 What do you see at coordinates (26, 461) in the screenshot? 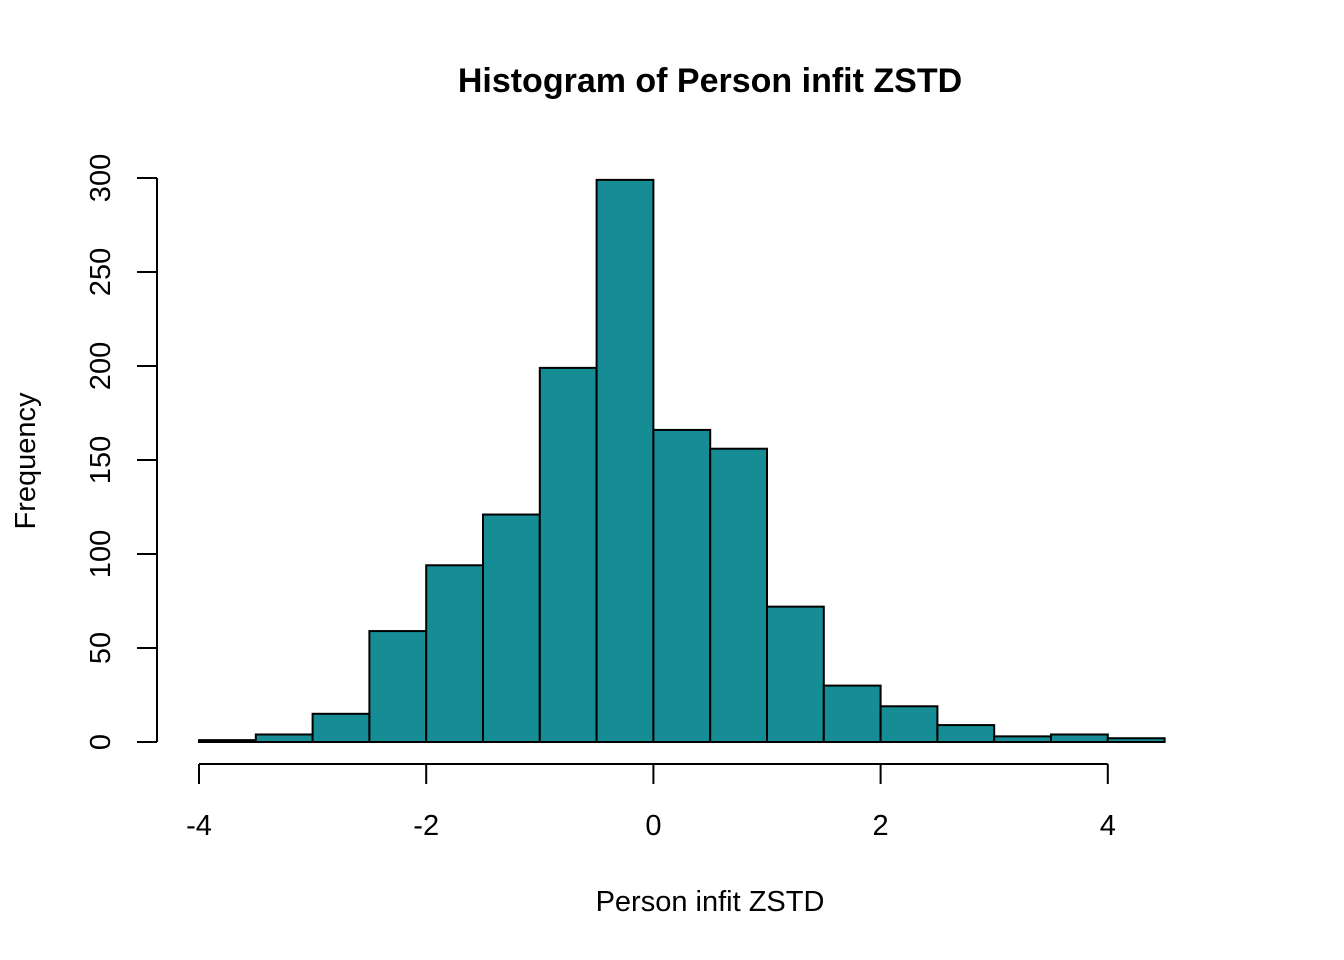
I see `y-axis-label: Frequency` at bounding box center [26, 461].